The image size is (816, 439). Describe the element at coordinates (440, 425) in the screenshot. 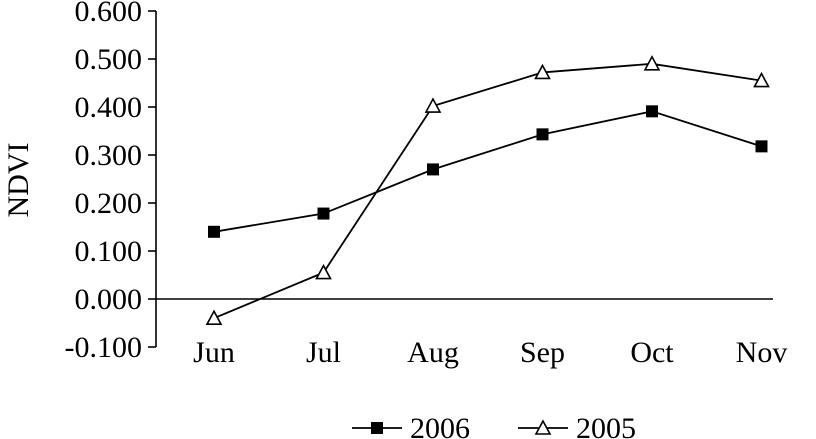

I see `legend-label-2006: 2006` at that location.